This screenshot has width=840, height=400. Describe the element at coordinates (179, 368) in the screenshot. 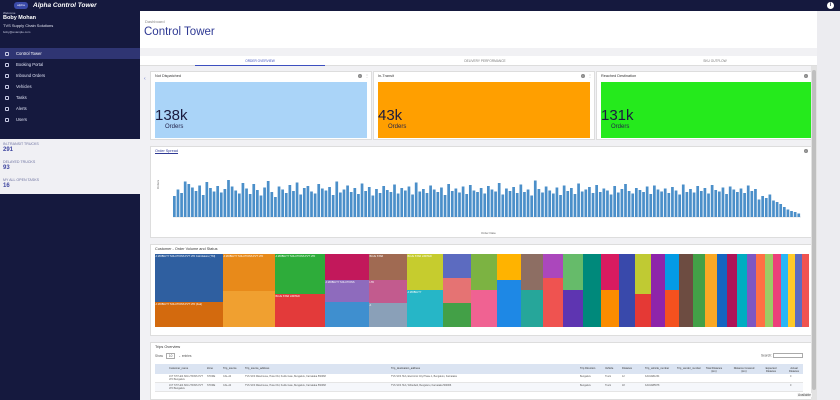

I see `col-header: Customer_name` at that location.